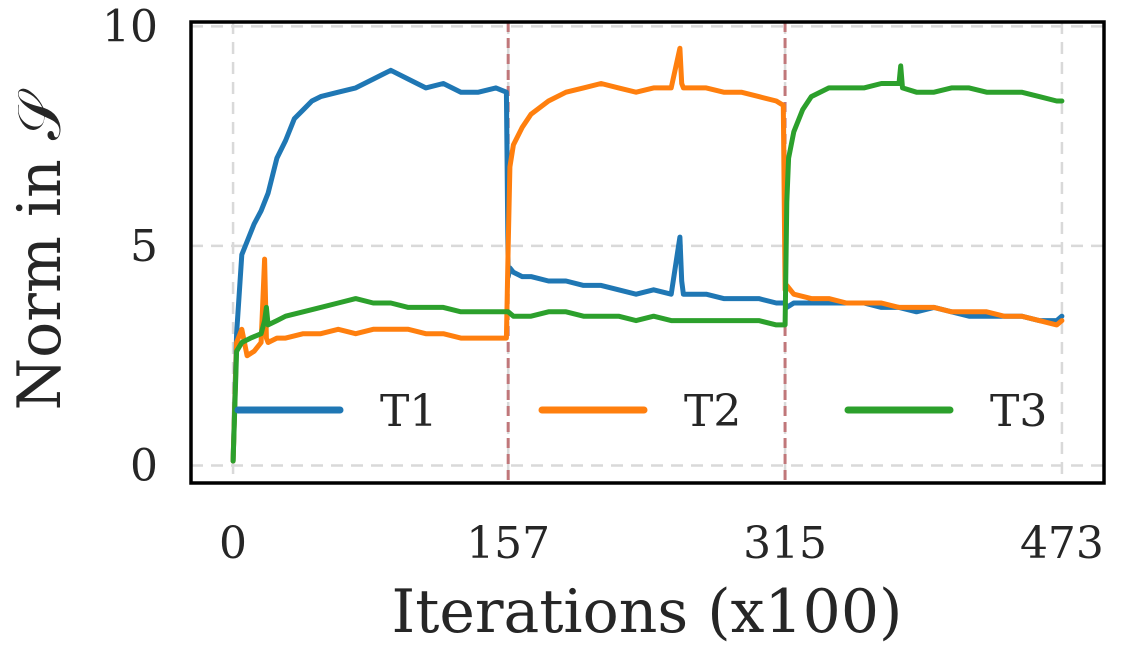  Describe the element at coordinates (1062, 543) in the screenshot. I see `x-tick-label: 473` at that location.